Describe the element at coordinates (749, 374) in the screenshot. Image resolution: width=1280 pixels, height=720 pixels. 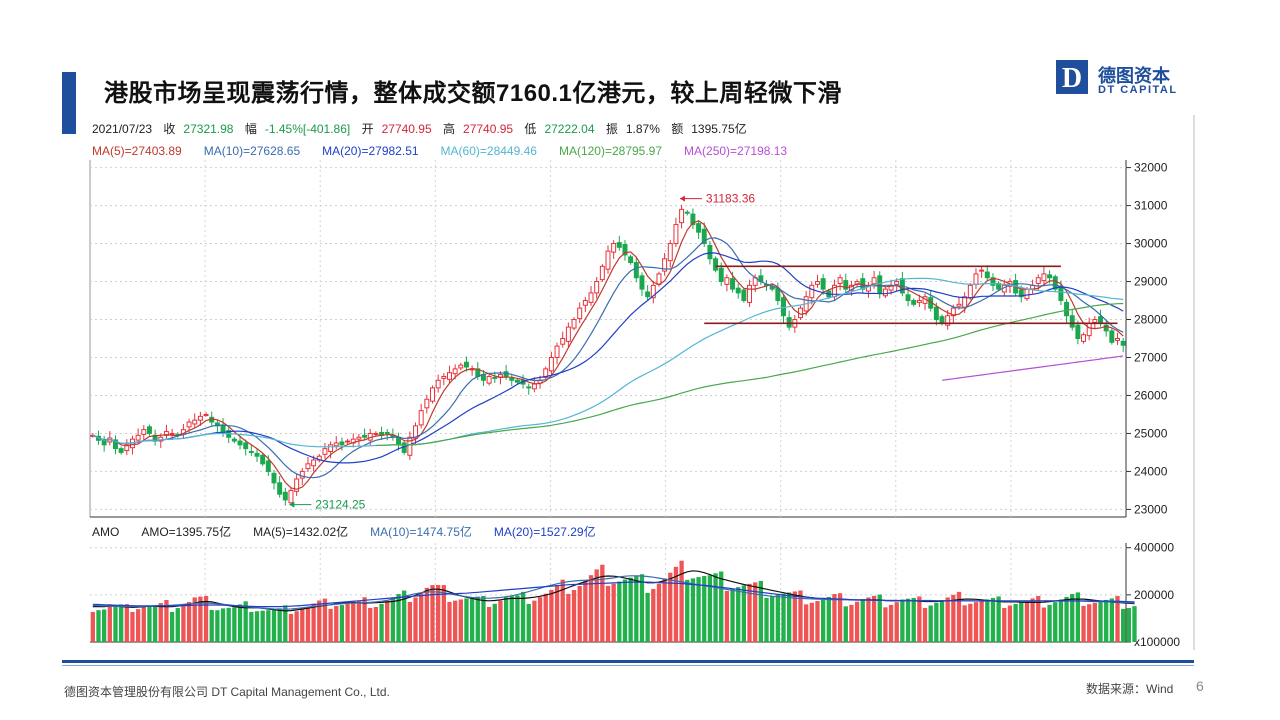
I see `ma120-line` at that location.